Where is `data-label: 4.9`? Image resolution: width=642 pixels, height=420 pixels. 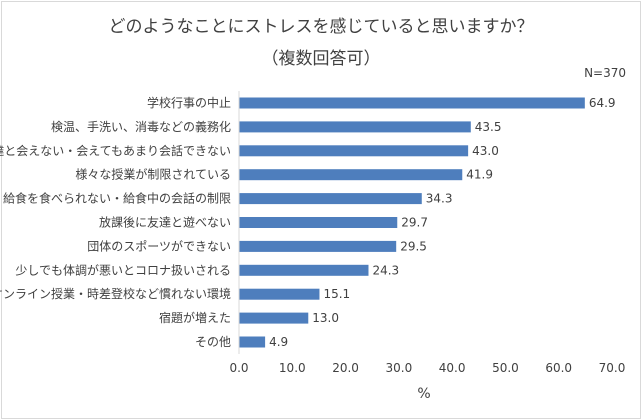 data-label: 4.9 is located at coordinates (278, 342).